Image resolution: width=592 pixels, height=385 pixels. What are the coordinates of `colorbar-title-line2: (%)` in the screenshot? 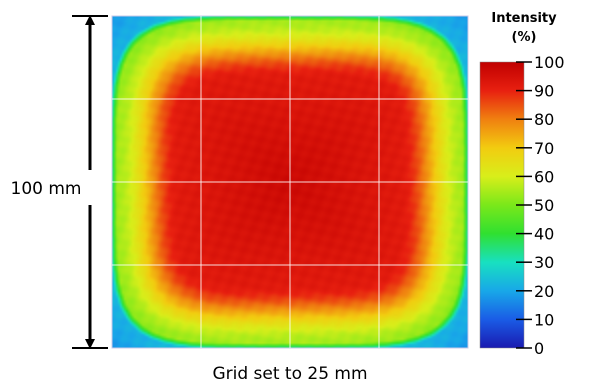 It's located at (524, 37).